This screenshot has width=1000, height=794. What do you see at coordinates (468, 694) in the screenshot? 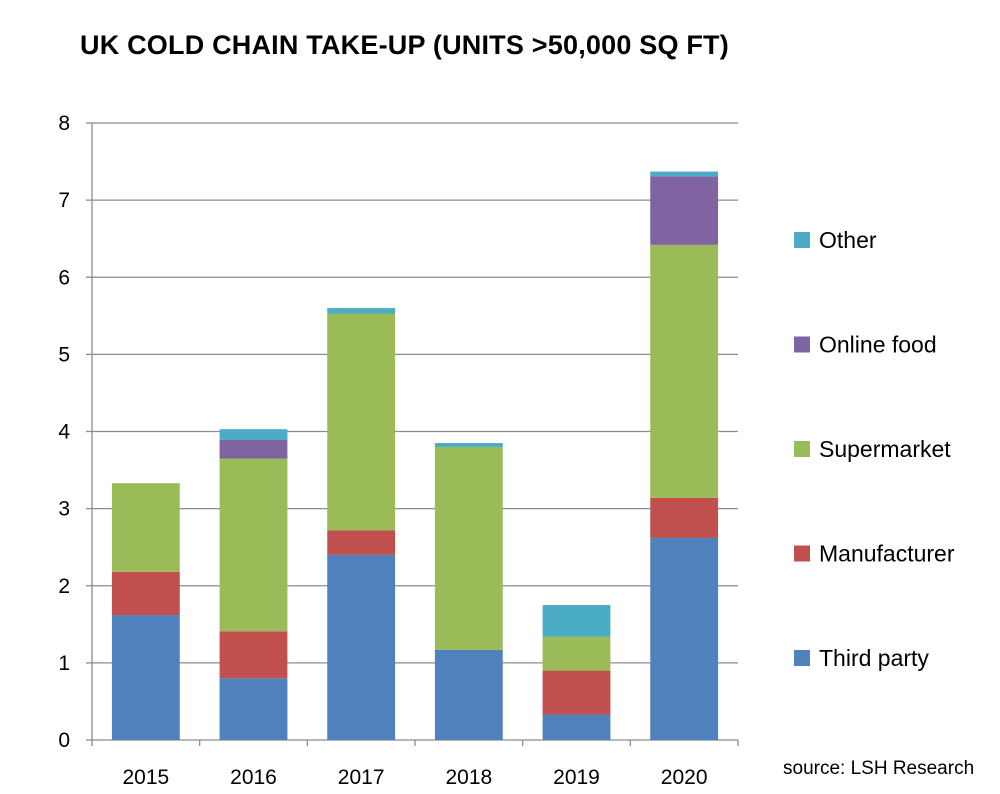
I see `bar-third-party-2018` at bounding box center [468, 694].